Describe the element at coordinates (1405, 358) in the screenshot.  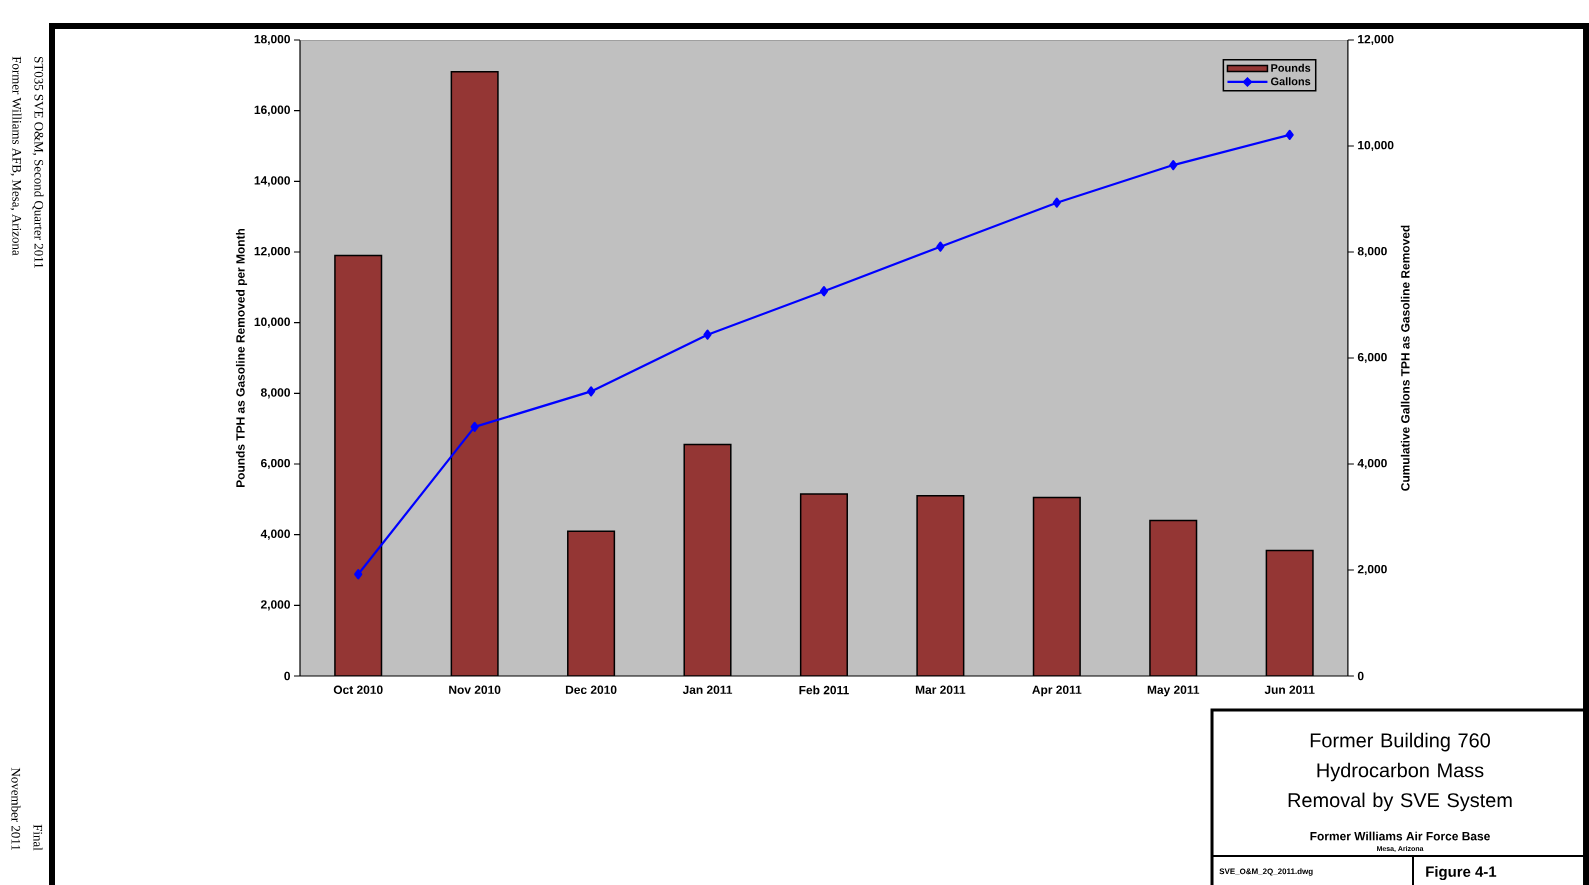
I see `y2-axis-title: Cumulative Gallons TPH as Gasoline Removed` at that location.